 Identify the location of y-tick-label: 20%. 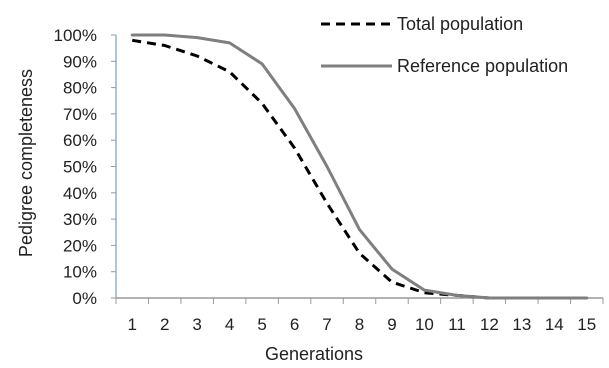
(80, 245).